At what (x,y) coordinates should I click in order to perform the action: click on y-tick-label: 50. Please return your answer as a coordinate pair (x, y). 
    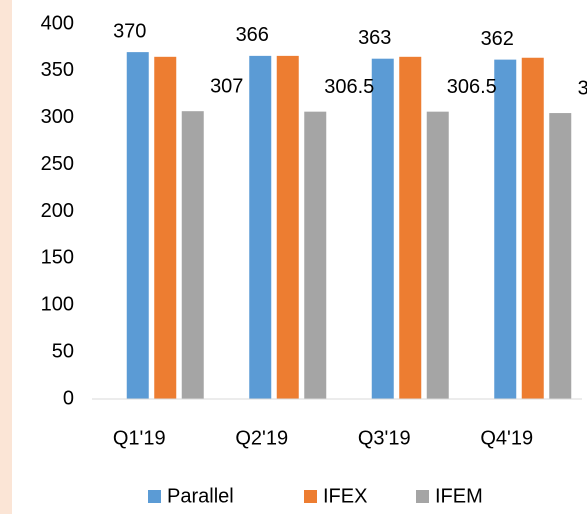
    Looking at the image, I should click on (63, 351).